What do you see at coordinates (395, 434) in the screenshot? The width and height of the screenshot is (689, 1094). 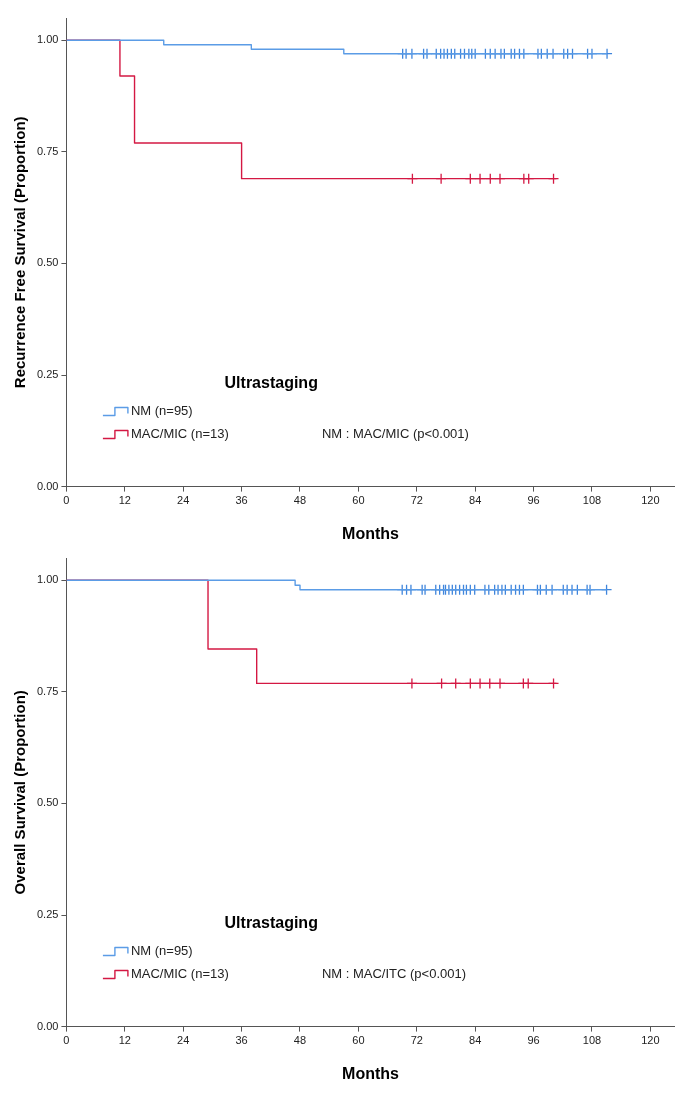 I see `annotation: NM : MAC/MIC (p<0.001)` at bounding box center [395, 434].